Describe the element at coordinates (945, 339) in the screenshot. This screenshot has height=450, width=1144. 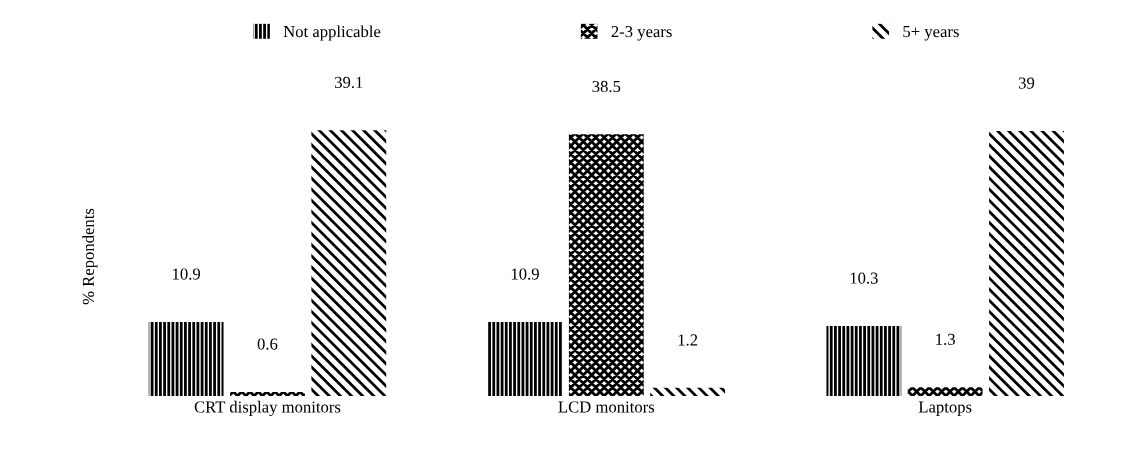
I see `data-label: 1.3` at that location.